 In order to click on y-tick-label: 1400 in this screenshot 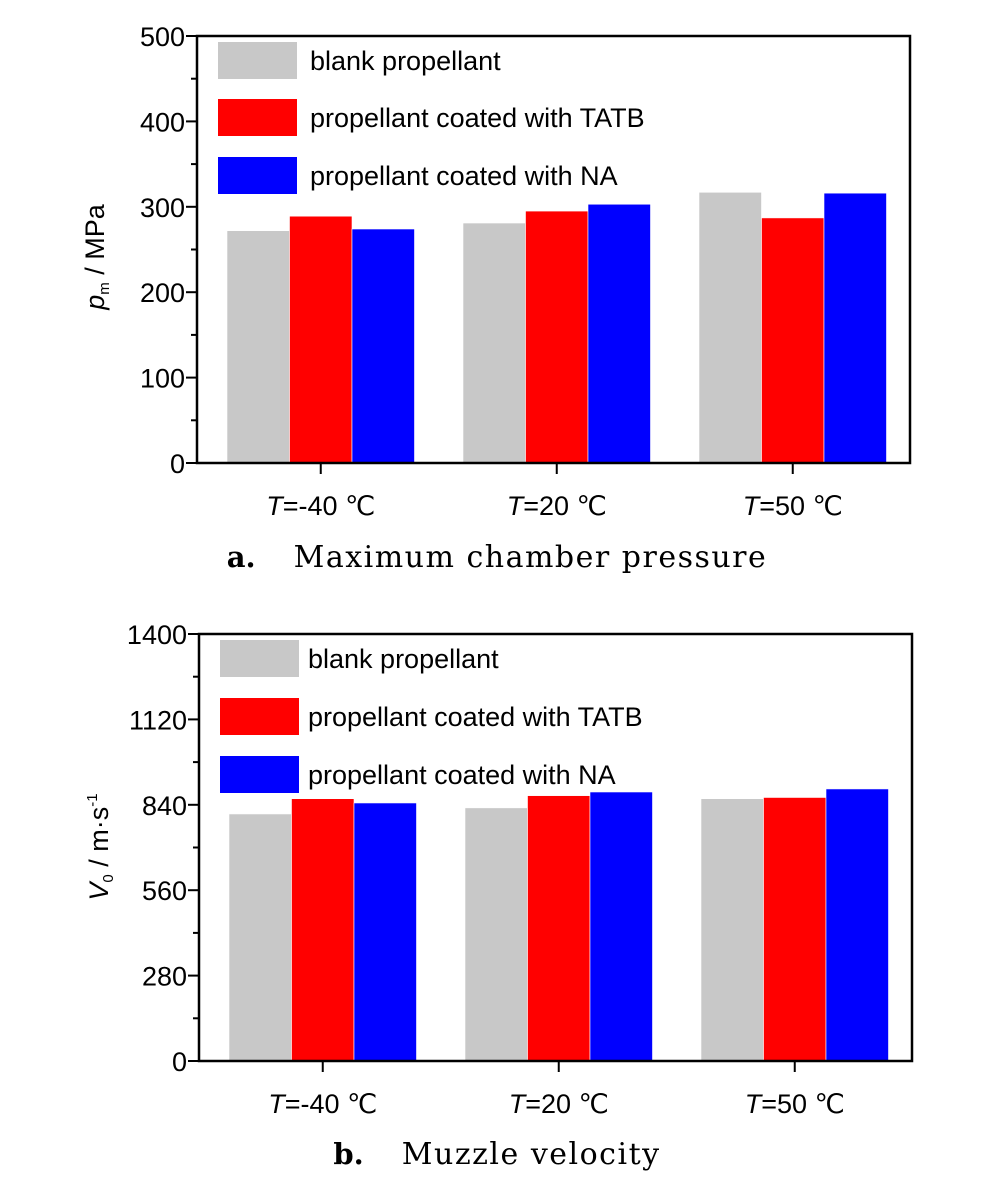, I will do `click(157, 635)`.